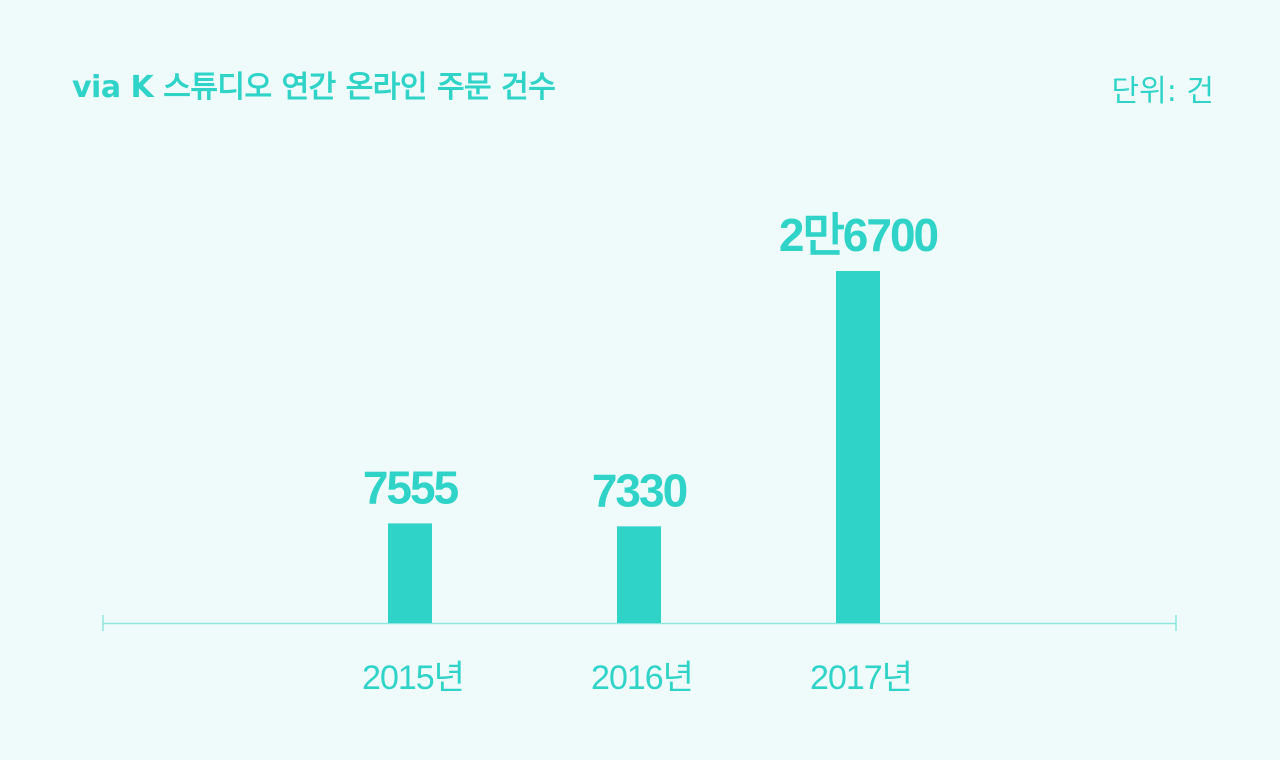 The height and width of the screenshot is (760, 1280). Describe the element at coordinates (639, 574) in the screenshot. I see `bar-2016` at that location.